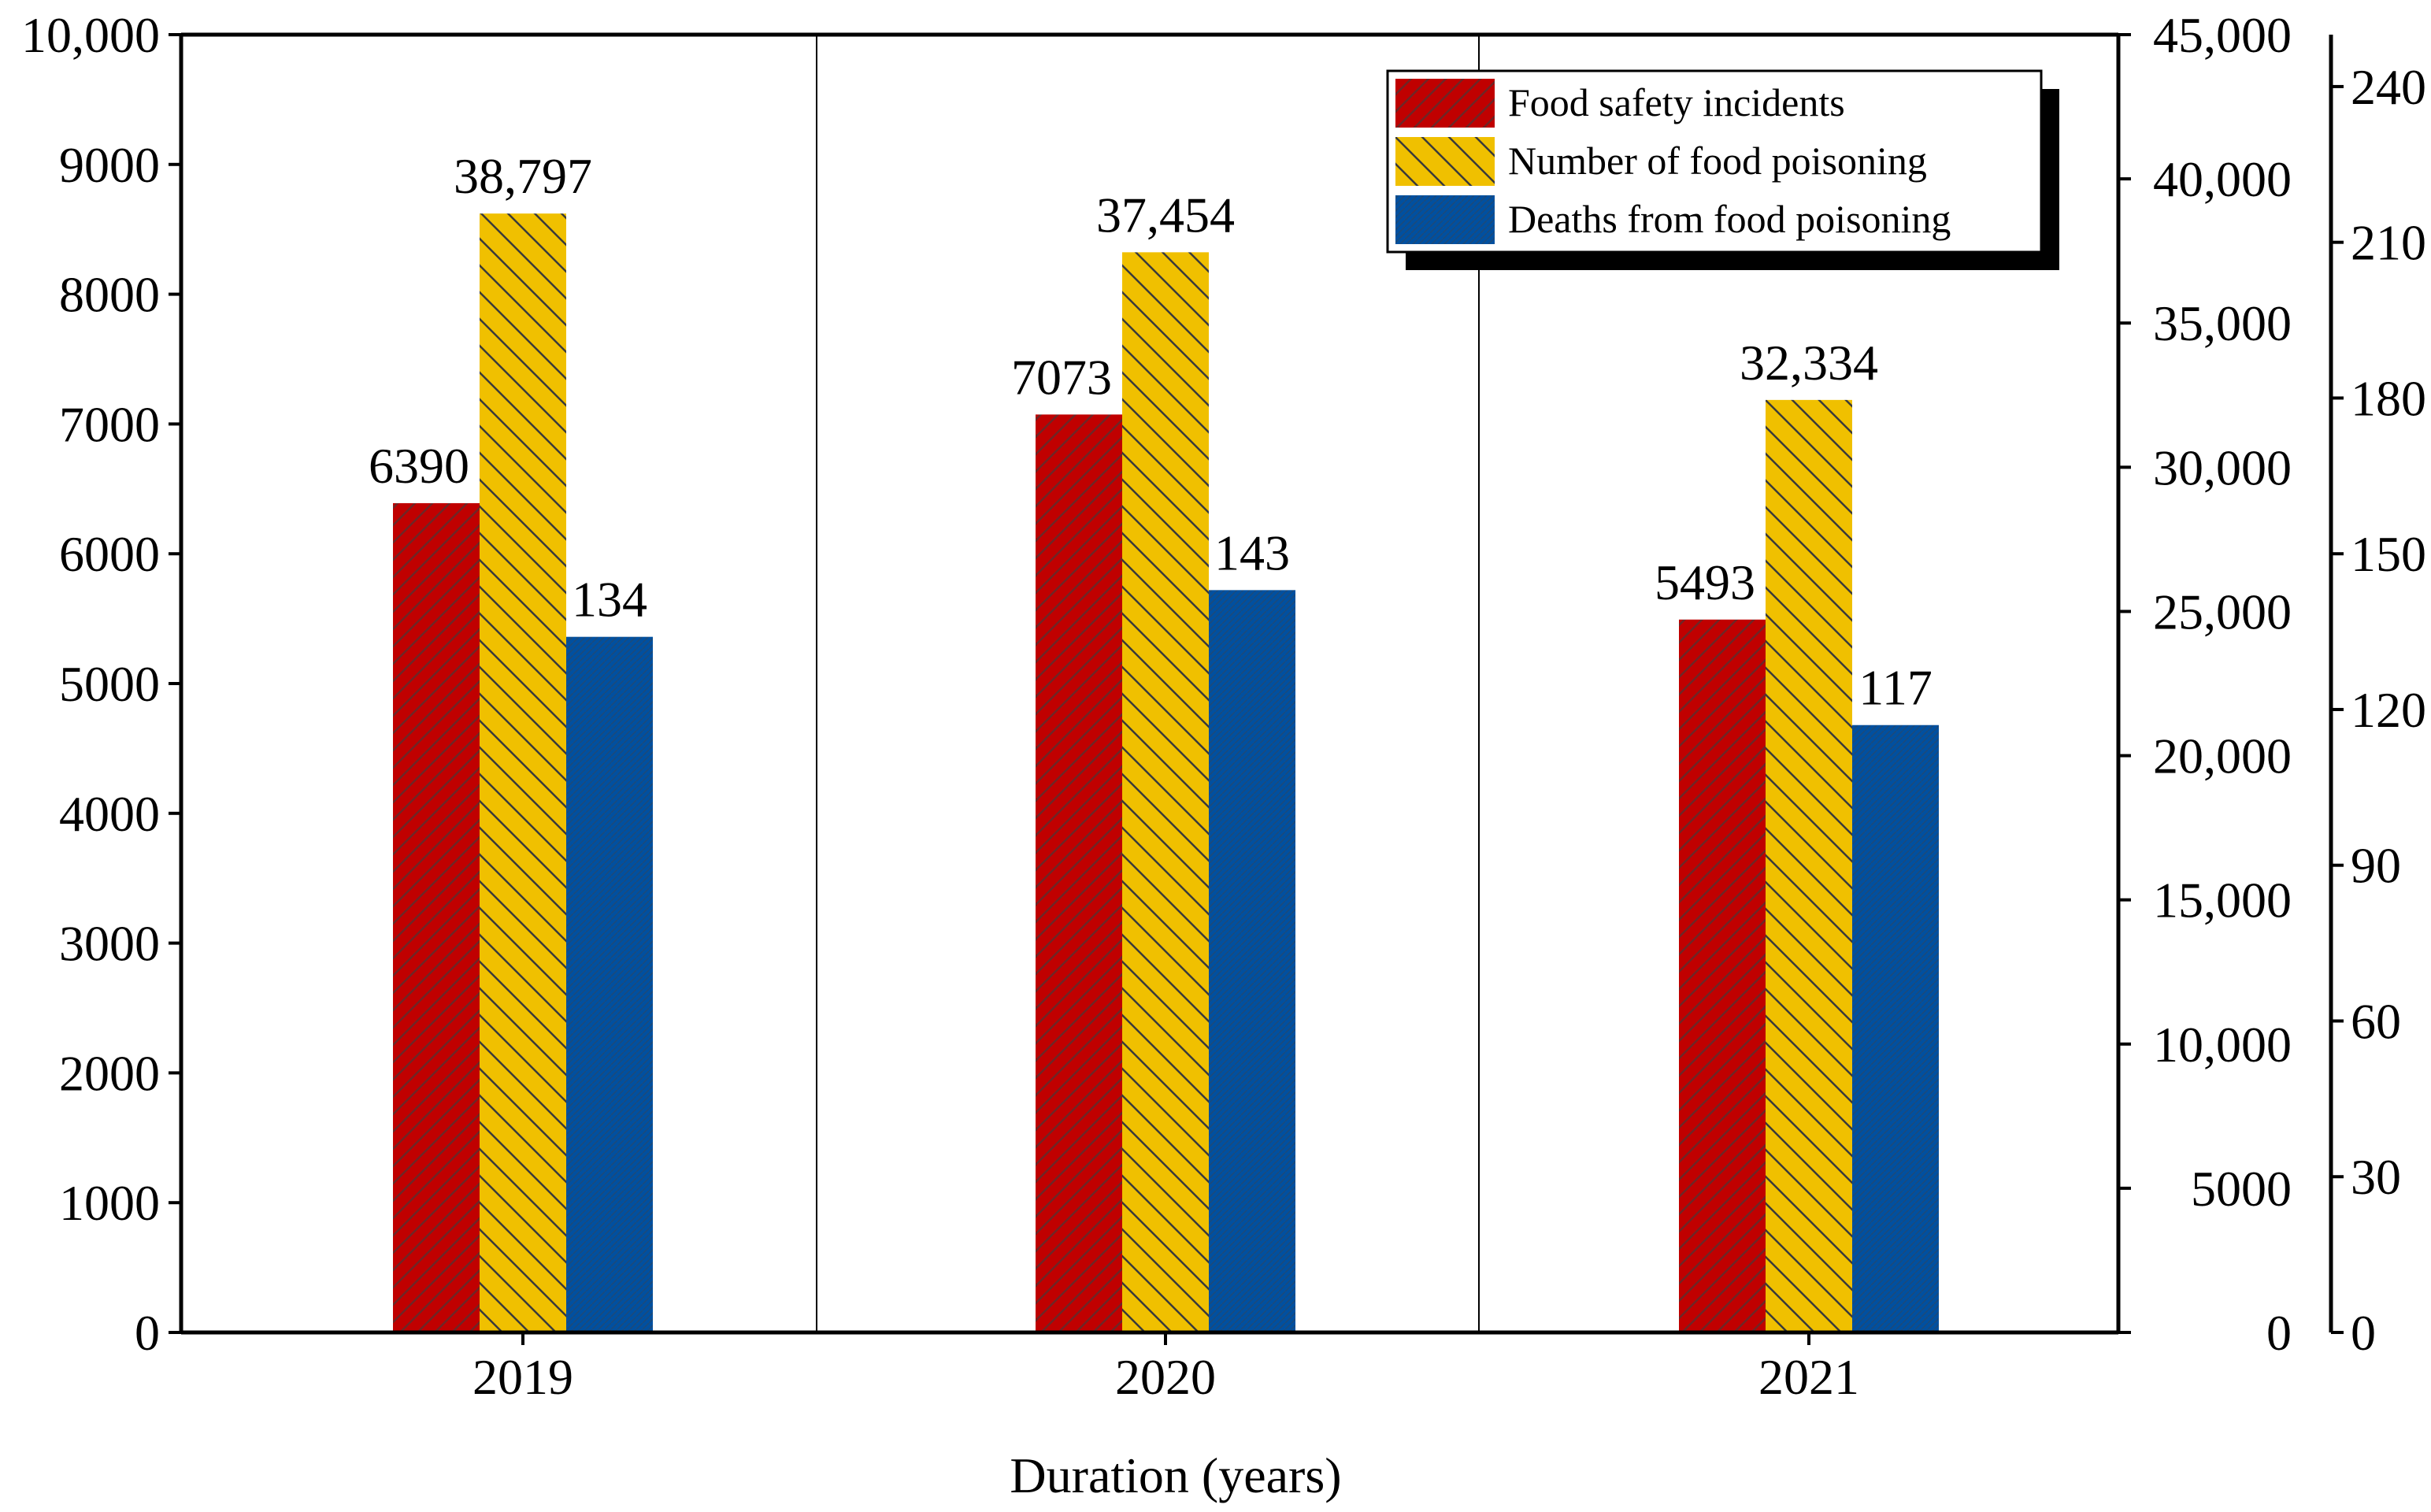 The height and width of the screenshot is (1512, 2431). Describe the element at coordinates (1705, 582) in the screenshot. I see `data-label-food-safety-incidents-2021: 5493` at that location.